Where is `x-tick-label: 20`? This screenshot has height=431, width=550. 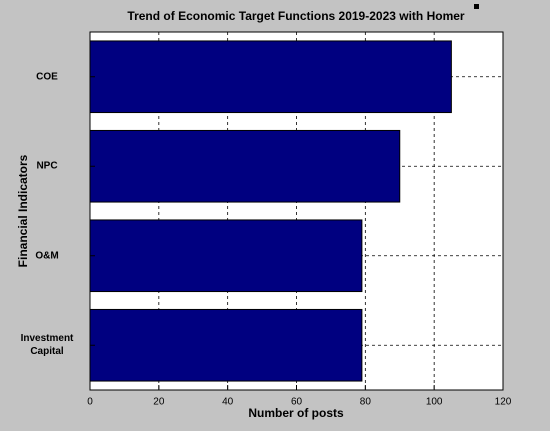 x-tick-label: 20 is located at coordinates (159, 402).